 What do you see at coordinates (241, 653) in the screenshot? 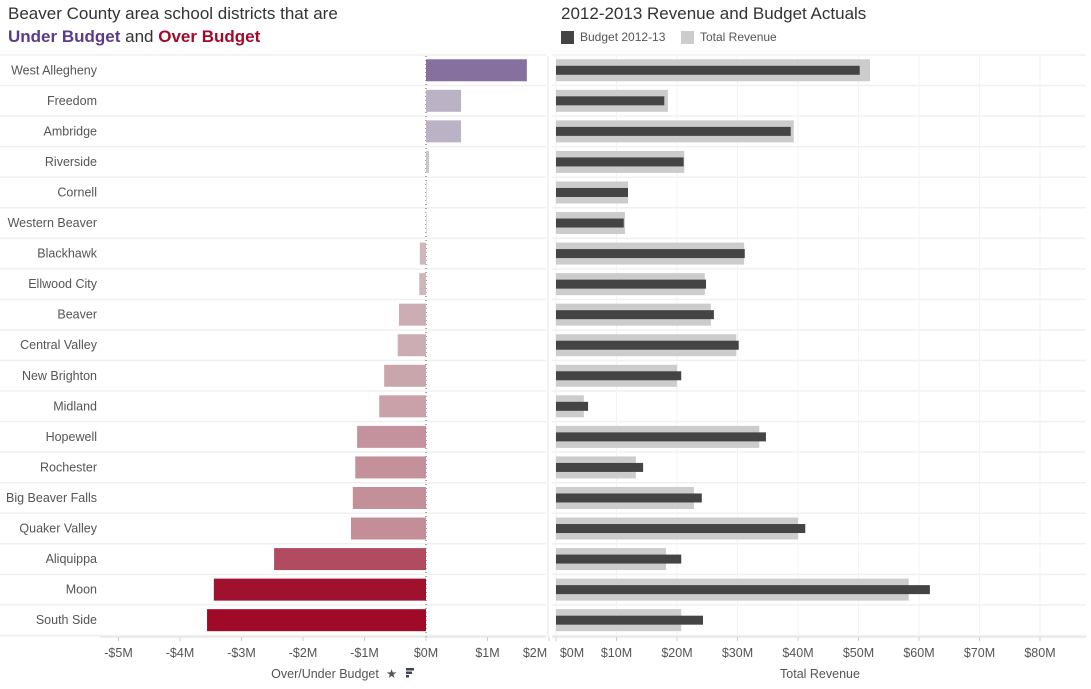
I see `x-tick-label: -$3M` at bounding box center [241, 653].